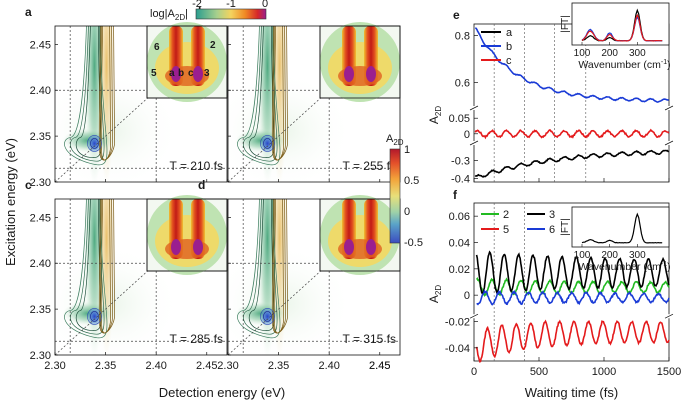  Describe the element at coordinates (609, 255) in the screenshot. I see `inset-x-tick-label: 200` at that location.